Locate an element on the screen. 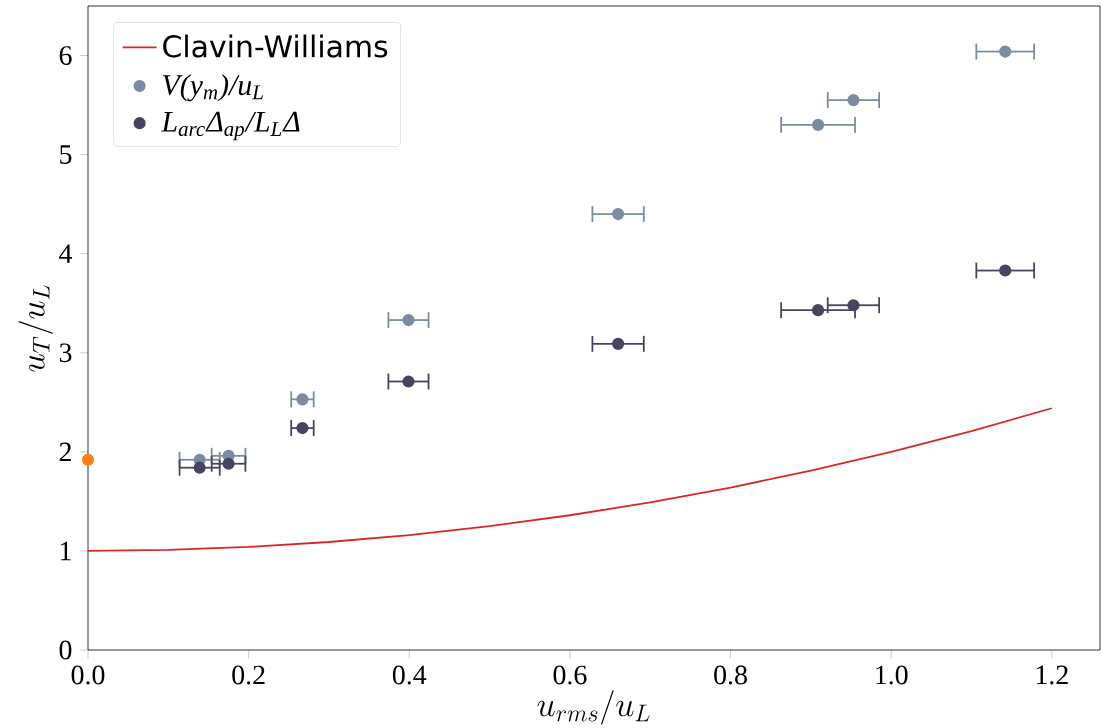  x-tick-label: 0.6 is located at coordinates (570, 675).